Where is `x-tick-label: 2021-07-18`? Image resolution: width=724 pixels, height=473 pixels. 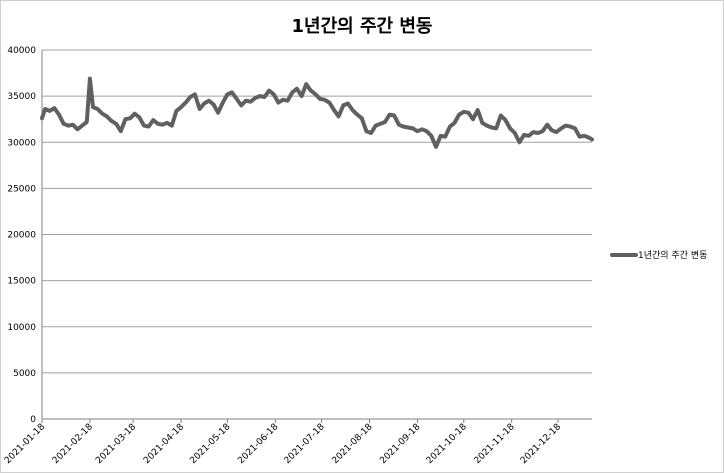
x-tick-label: 2021-07-18 is located at coordinates (305, 444).